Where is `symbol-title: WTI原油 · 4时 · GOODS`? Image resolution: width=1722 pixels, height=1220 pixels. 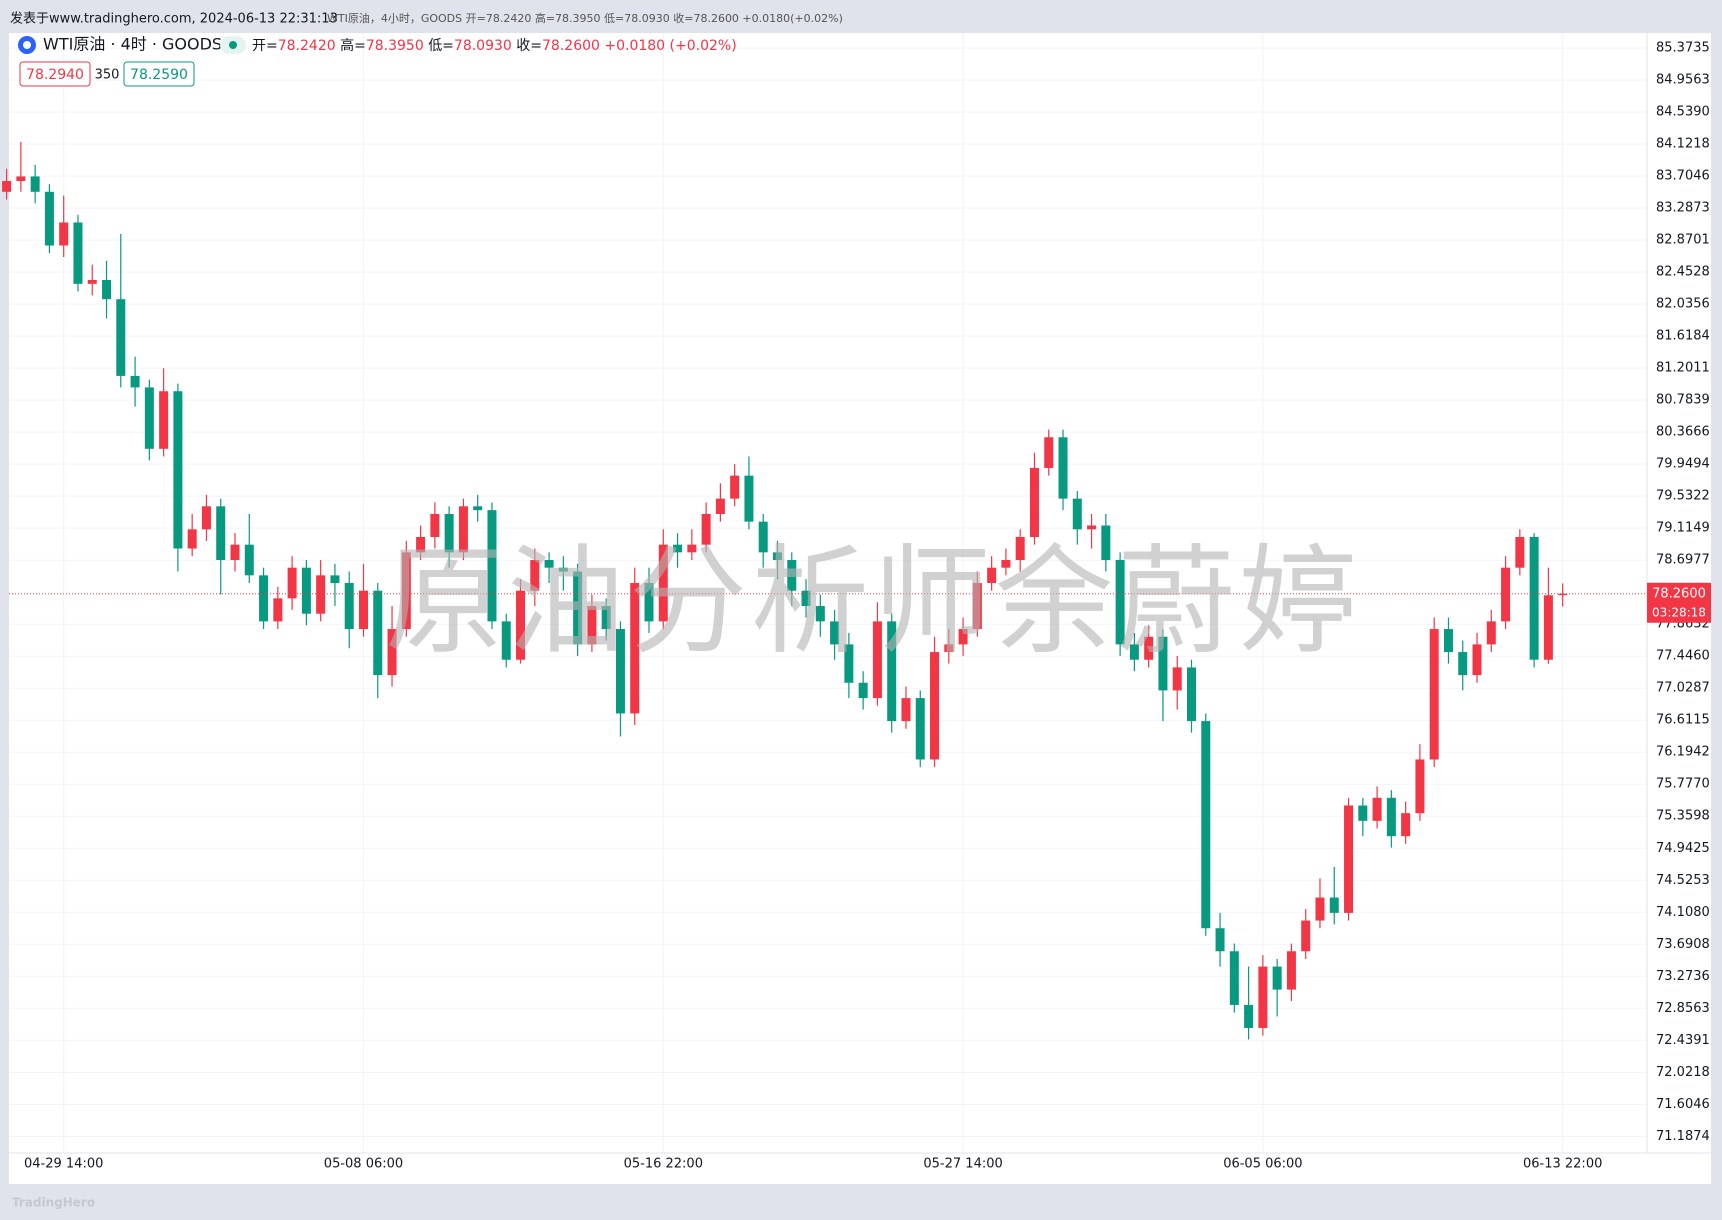
symbol-title: WTI原油 · 4时 · GOODS is located at coordinates (132, 44).